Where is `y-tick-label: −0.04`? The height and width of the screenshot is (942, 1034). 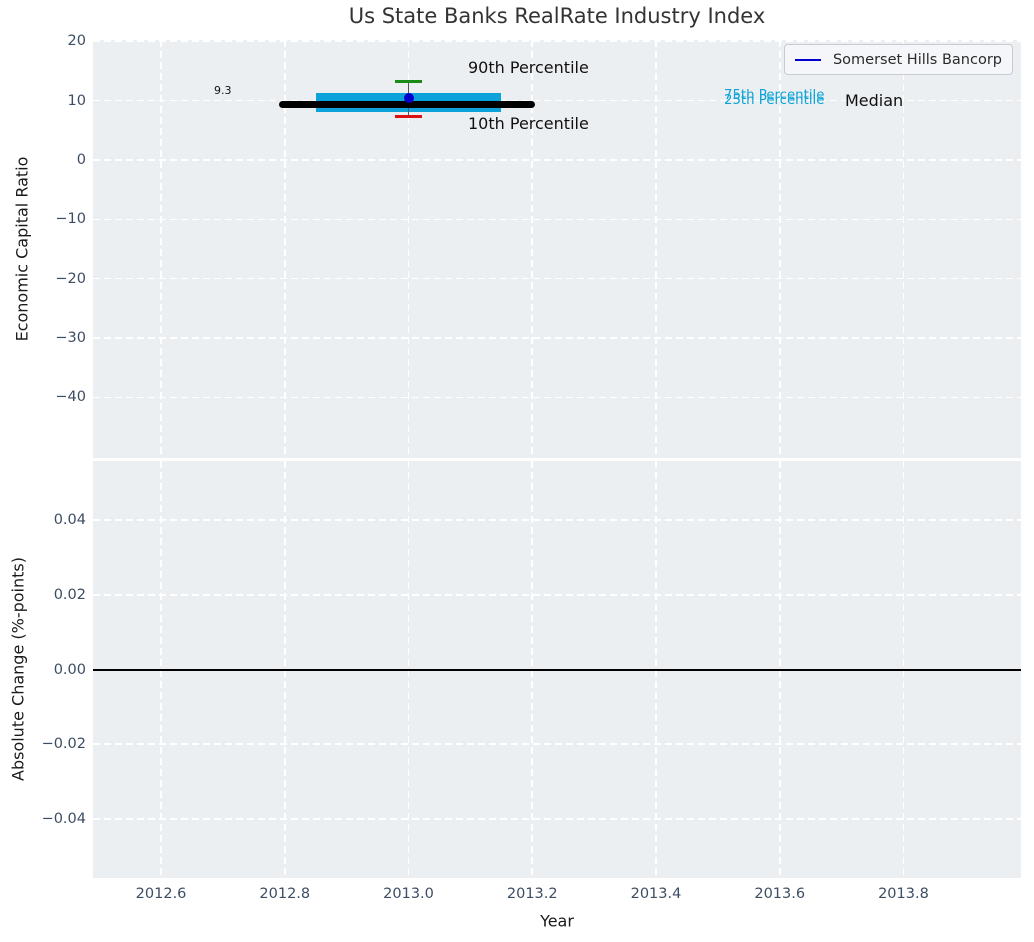
y-tick-label: −0.04 is located at coordinates (63, 818).